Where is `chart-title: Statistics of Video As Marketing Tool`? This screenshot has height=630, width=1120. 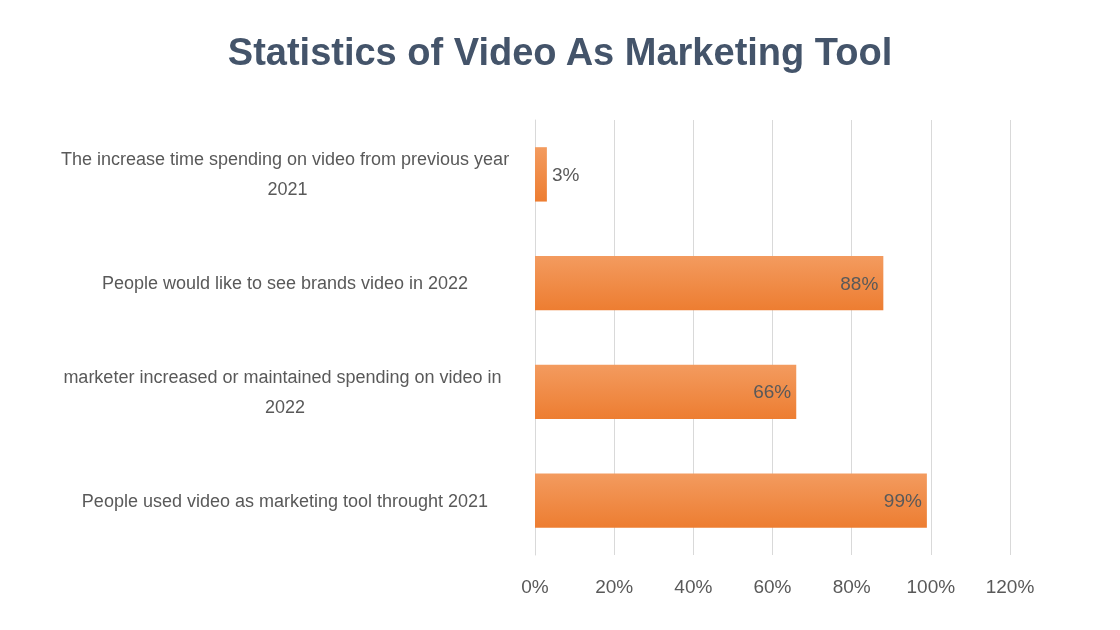
chart-title: Statistics of Video As Marketing Tool is located at coordinates (560, 52).